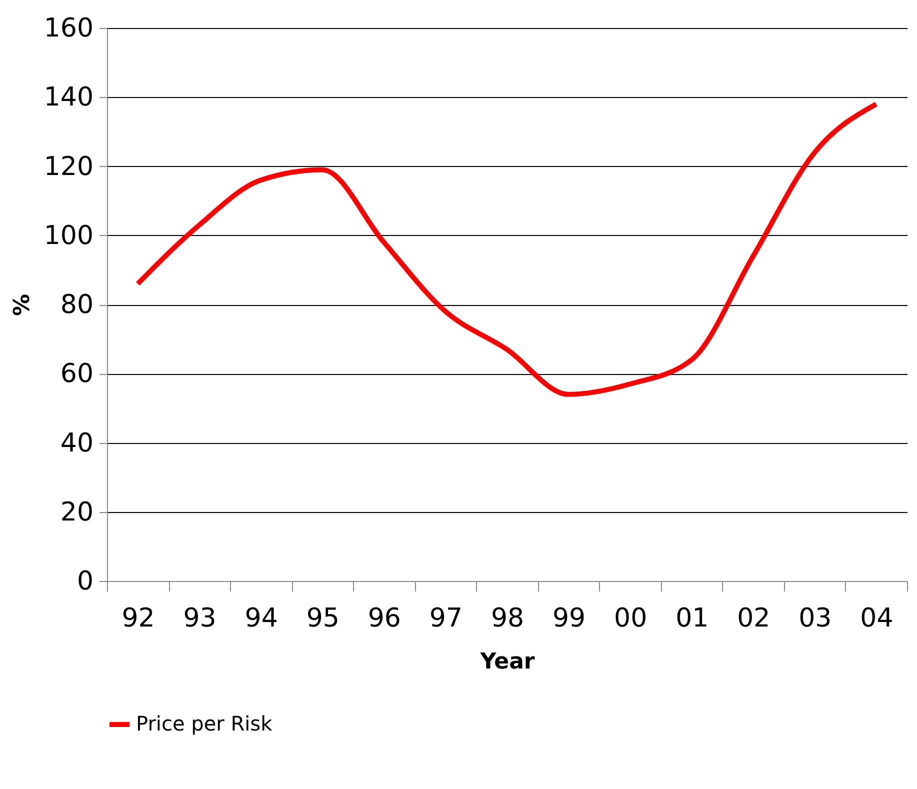 This screenshot has width=917, height=789. I want to click on x-tick-label: 03, so click(815, 619).